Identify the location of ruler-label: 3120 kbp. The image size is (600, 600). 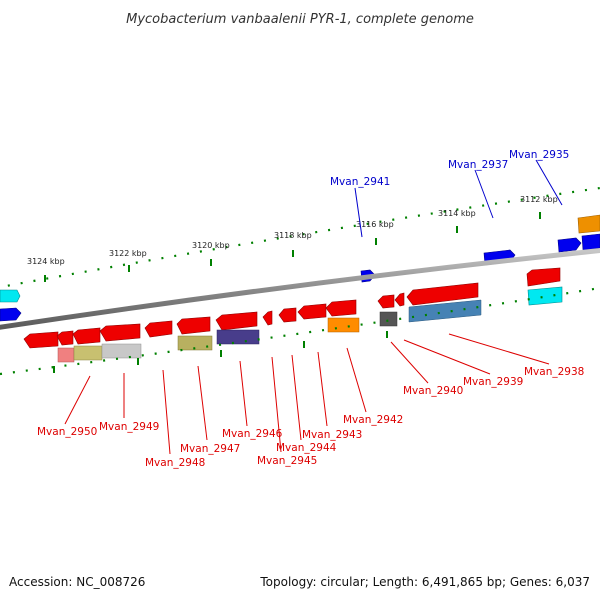
(211, 245).